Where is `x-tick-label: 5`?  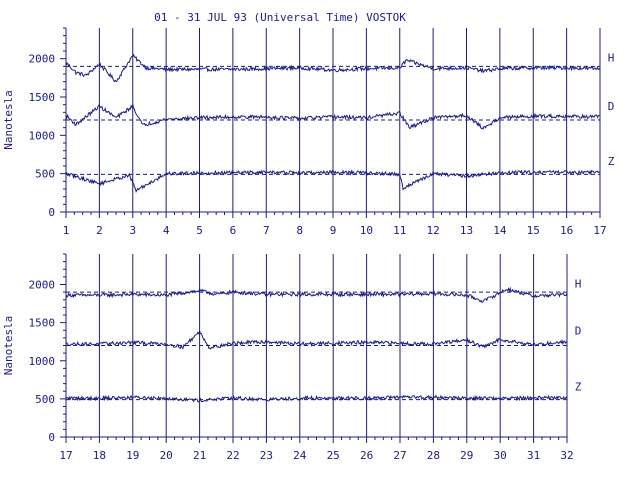 x-tick-label: 5 is located at coordinates (199, 230).